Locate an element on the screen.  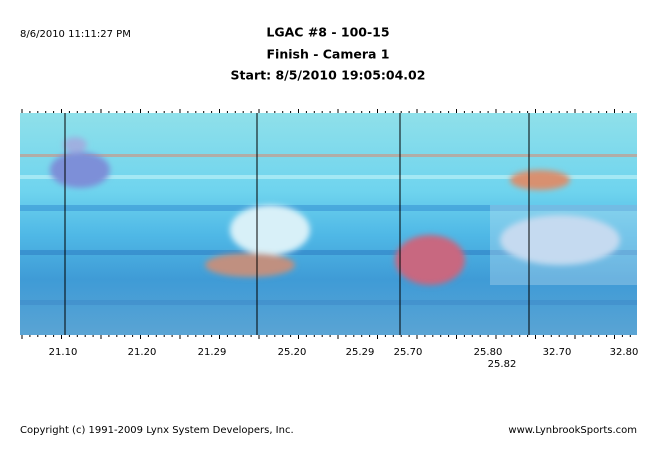
website: www.LynbrookSports.com is located at coordinates (572, 430).